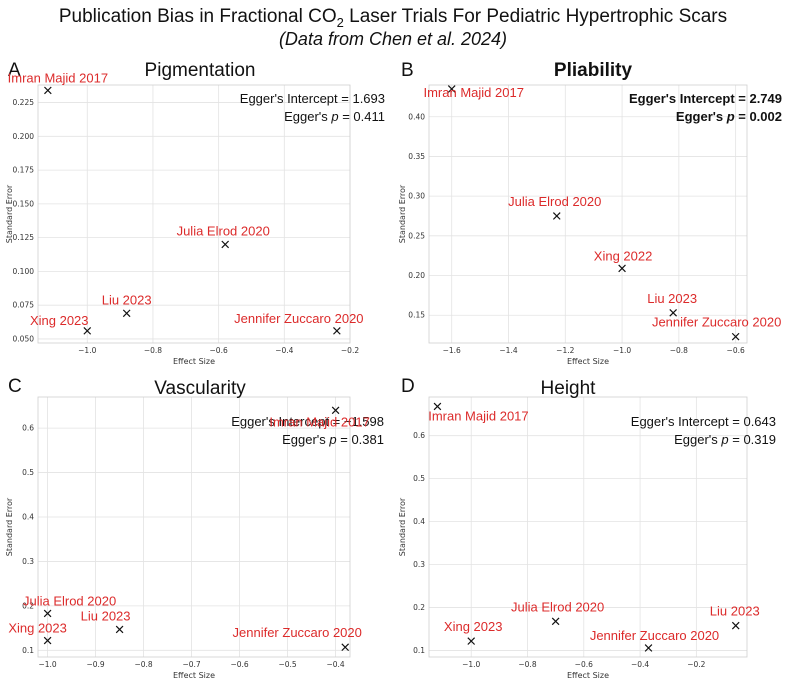  Describe the element at coordinates (24, 102) in the screenshot. I see `pigmentation-y-tick-label: 0.225` at that location.